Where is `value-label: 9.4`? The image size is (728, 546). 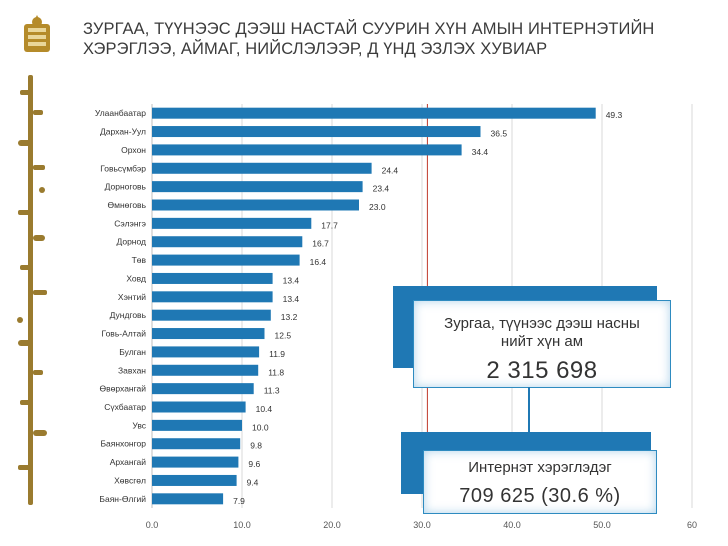
value-label: 9.4 is located at coordinates (253, 482).